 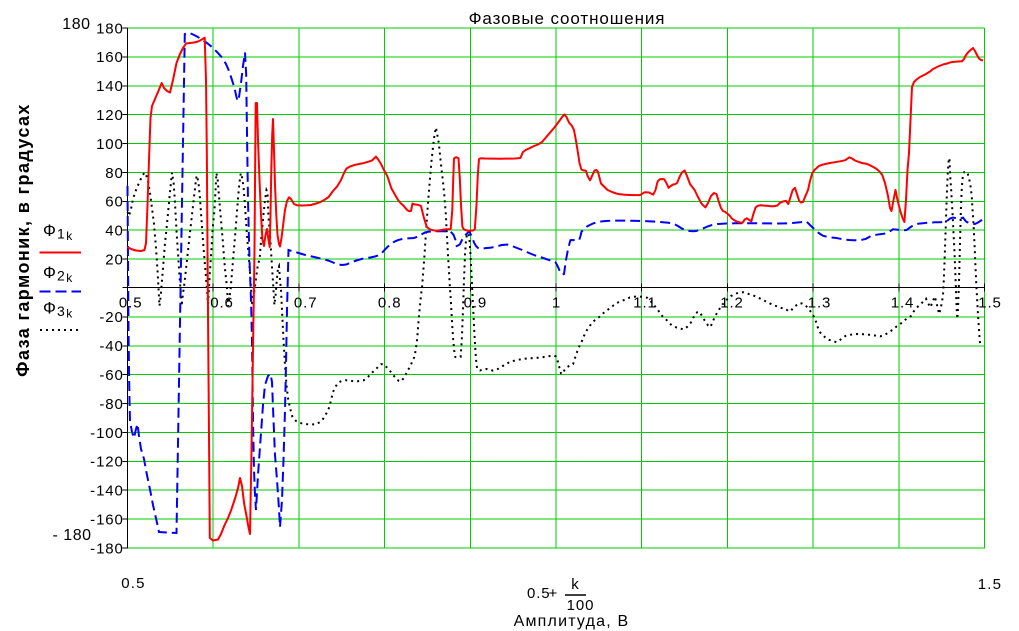 What do you see at coordinates (390, 303) in the screenshot?
I see `svg-text: 0.8` at bounding box center [390, 303].